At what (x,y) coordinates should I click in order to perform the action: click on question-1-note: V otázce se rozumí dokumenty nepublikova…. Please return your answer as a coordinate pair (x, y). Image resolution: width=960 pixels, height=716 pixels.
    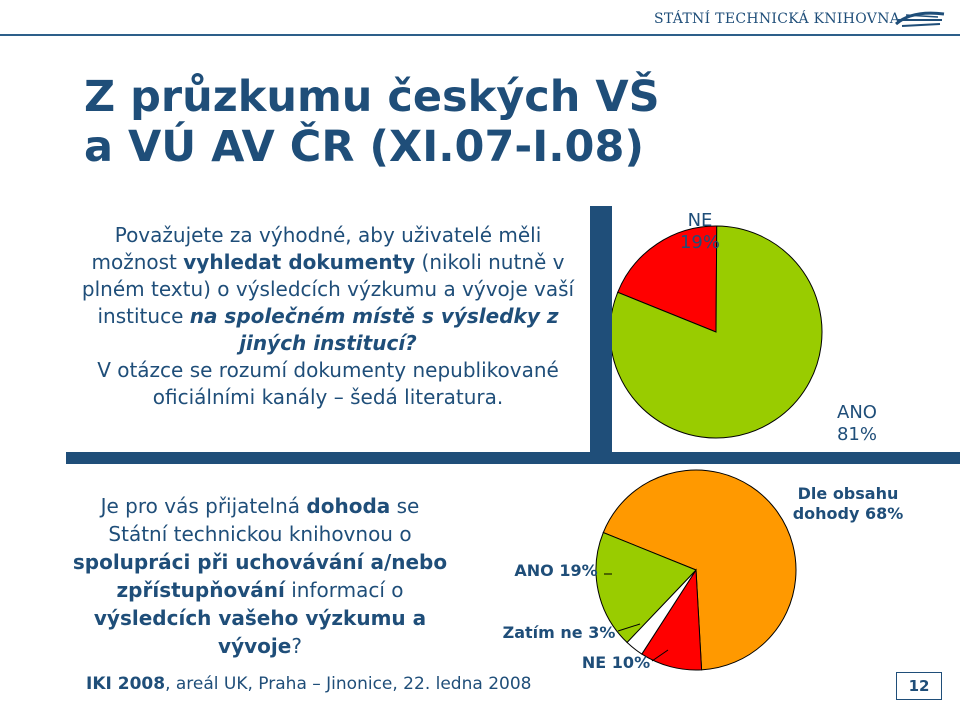
    Looking at the image, I should click on (328, 383).